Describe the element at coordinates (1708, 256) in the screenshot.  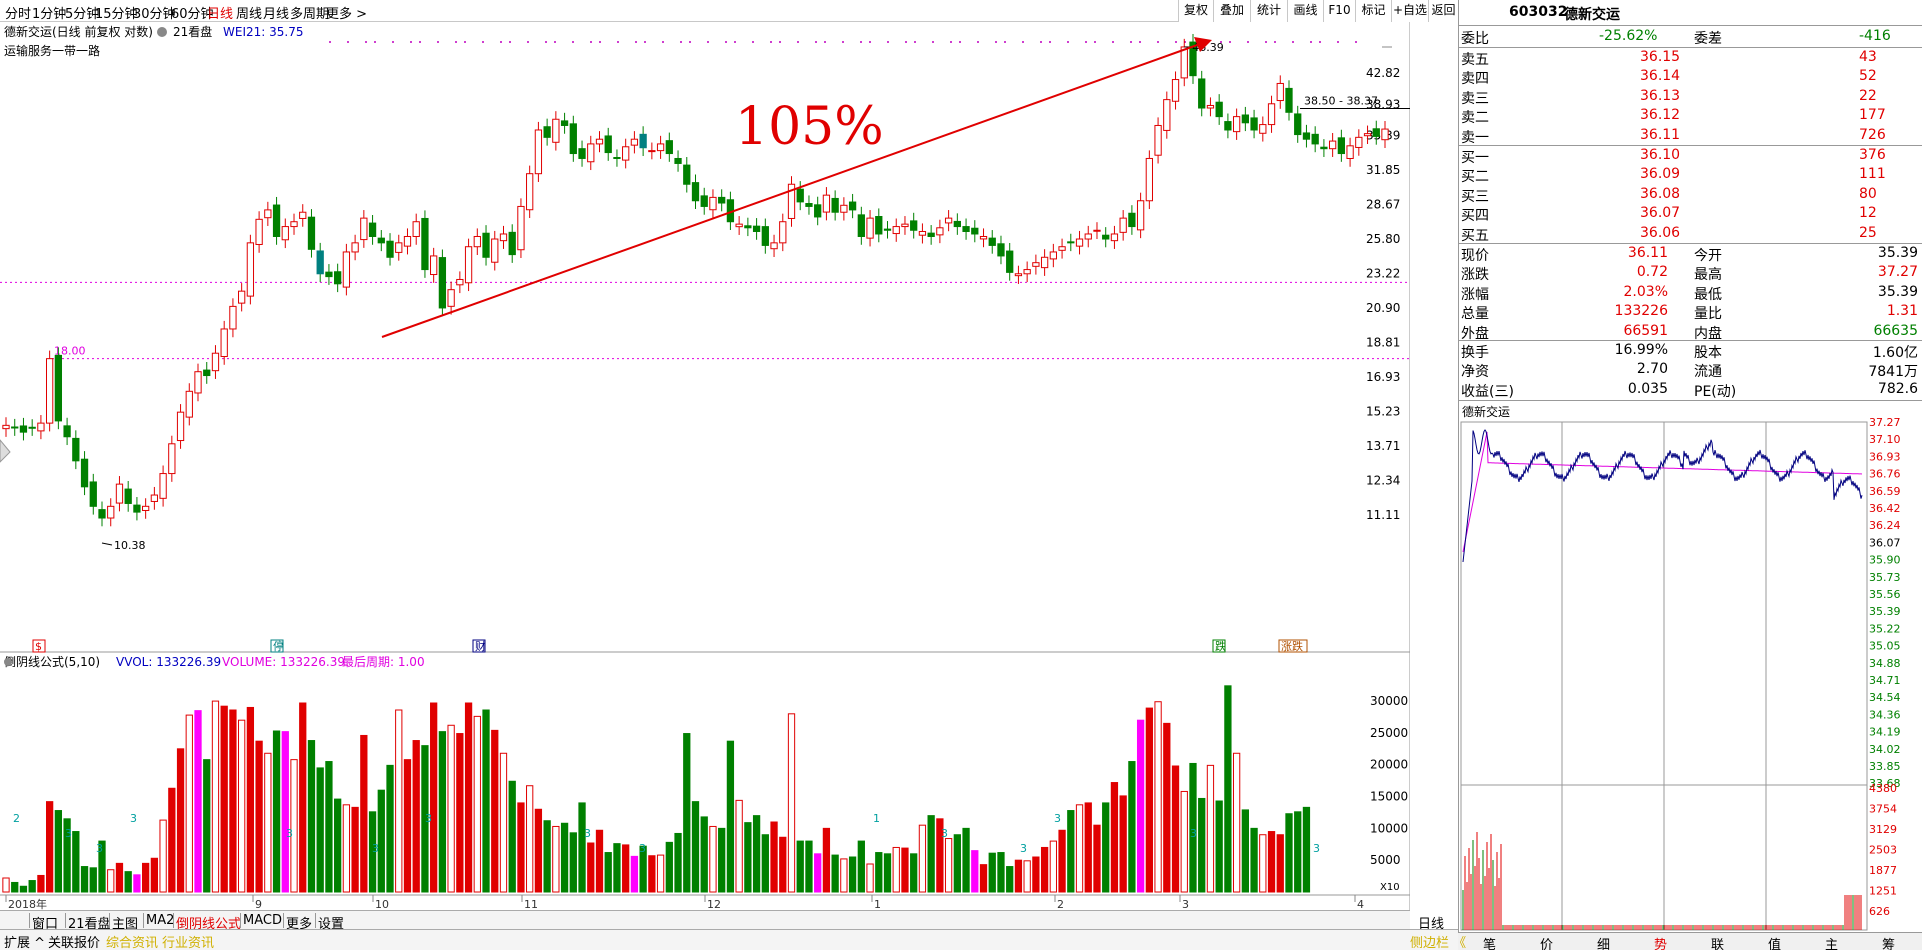
I see `stat-l2: 今开` at that location.